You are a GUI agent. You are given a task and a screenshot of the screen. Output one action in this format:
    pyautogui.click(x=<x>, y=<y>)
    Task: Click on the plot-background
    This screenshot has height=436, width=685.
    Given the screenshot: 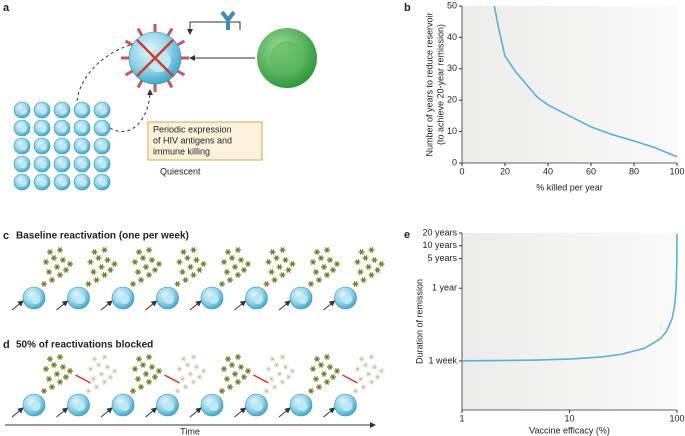 What is the action you would take?
    pyautogui.click(x=569, y=321)
    